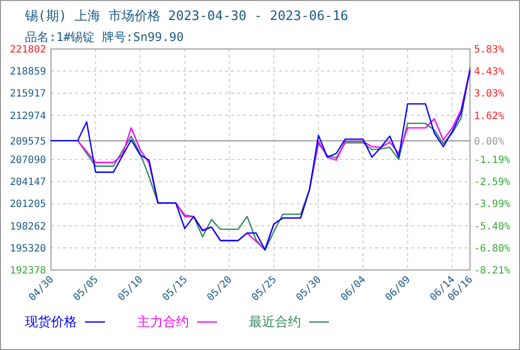 The image size is (520, 350). I want to click on y2-tick-label: -8.21%, so click(492, 271).